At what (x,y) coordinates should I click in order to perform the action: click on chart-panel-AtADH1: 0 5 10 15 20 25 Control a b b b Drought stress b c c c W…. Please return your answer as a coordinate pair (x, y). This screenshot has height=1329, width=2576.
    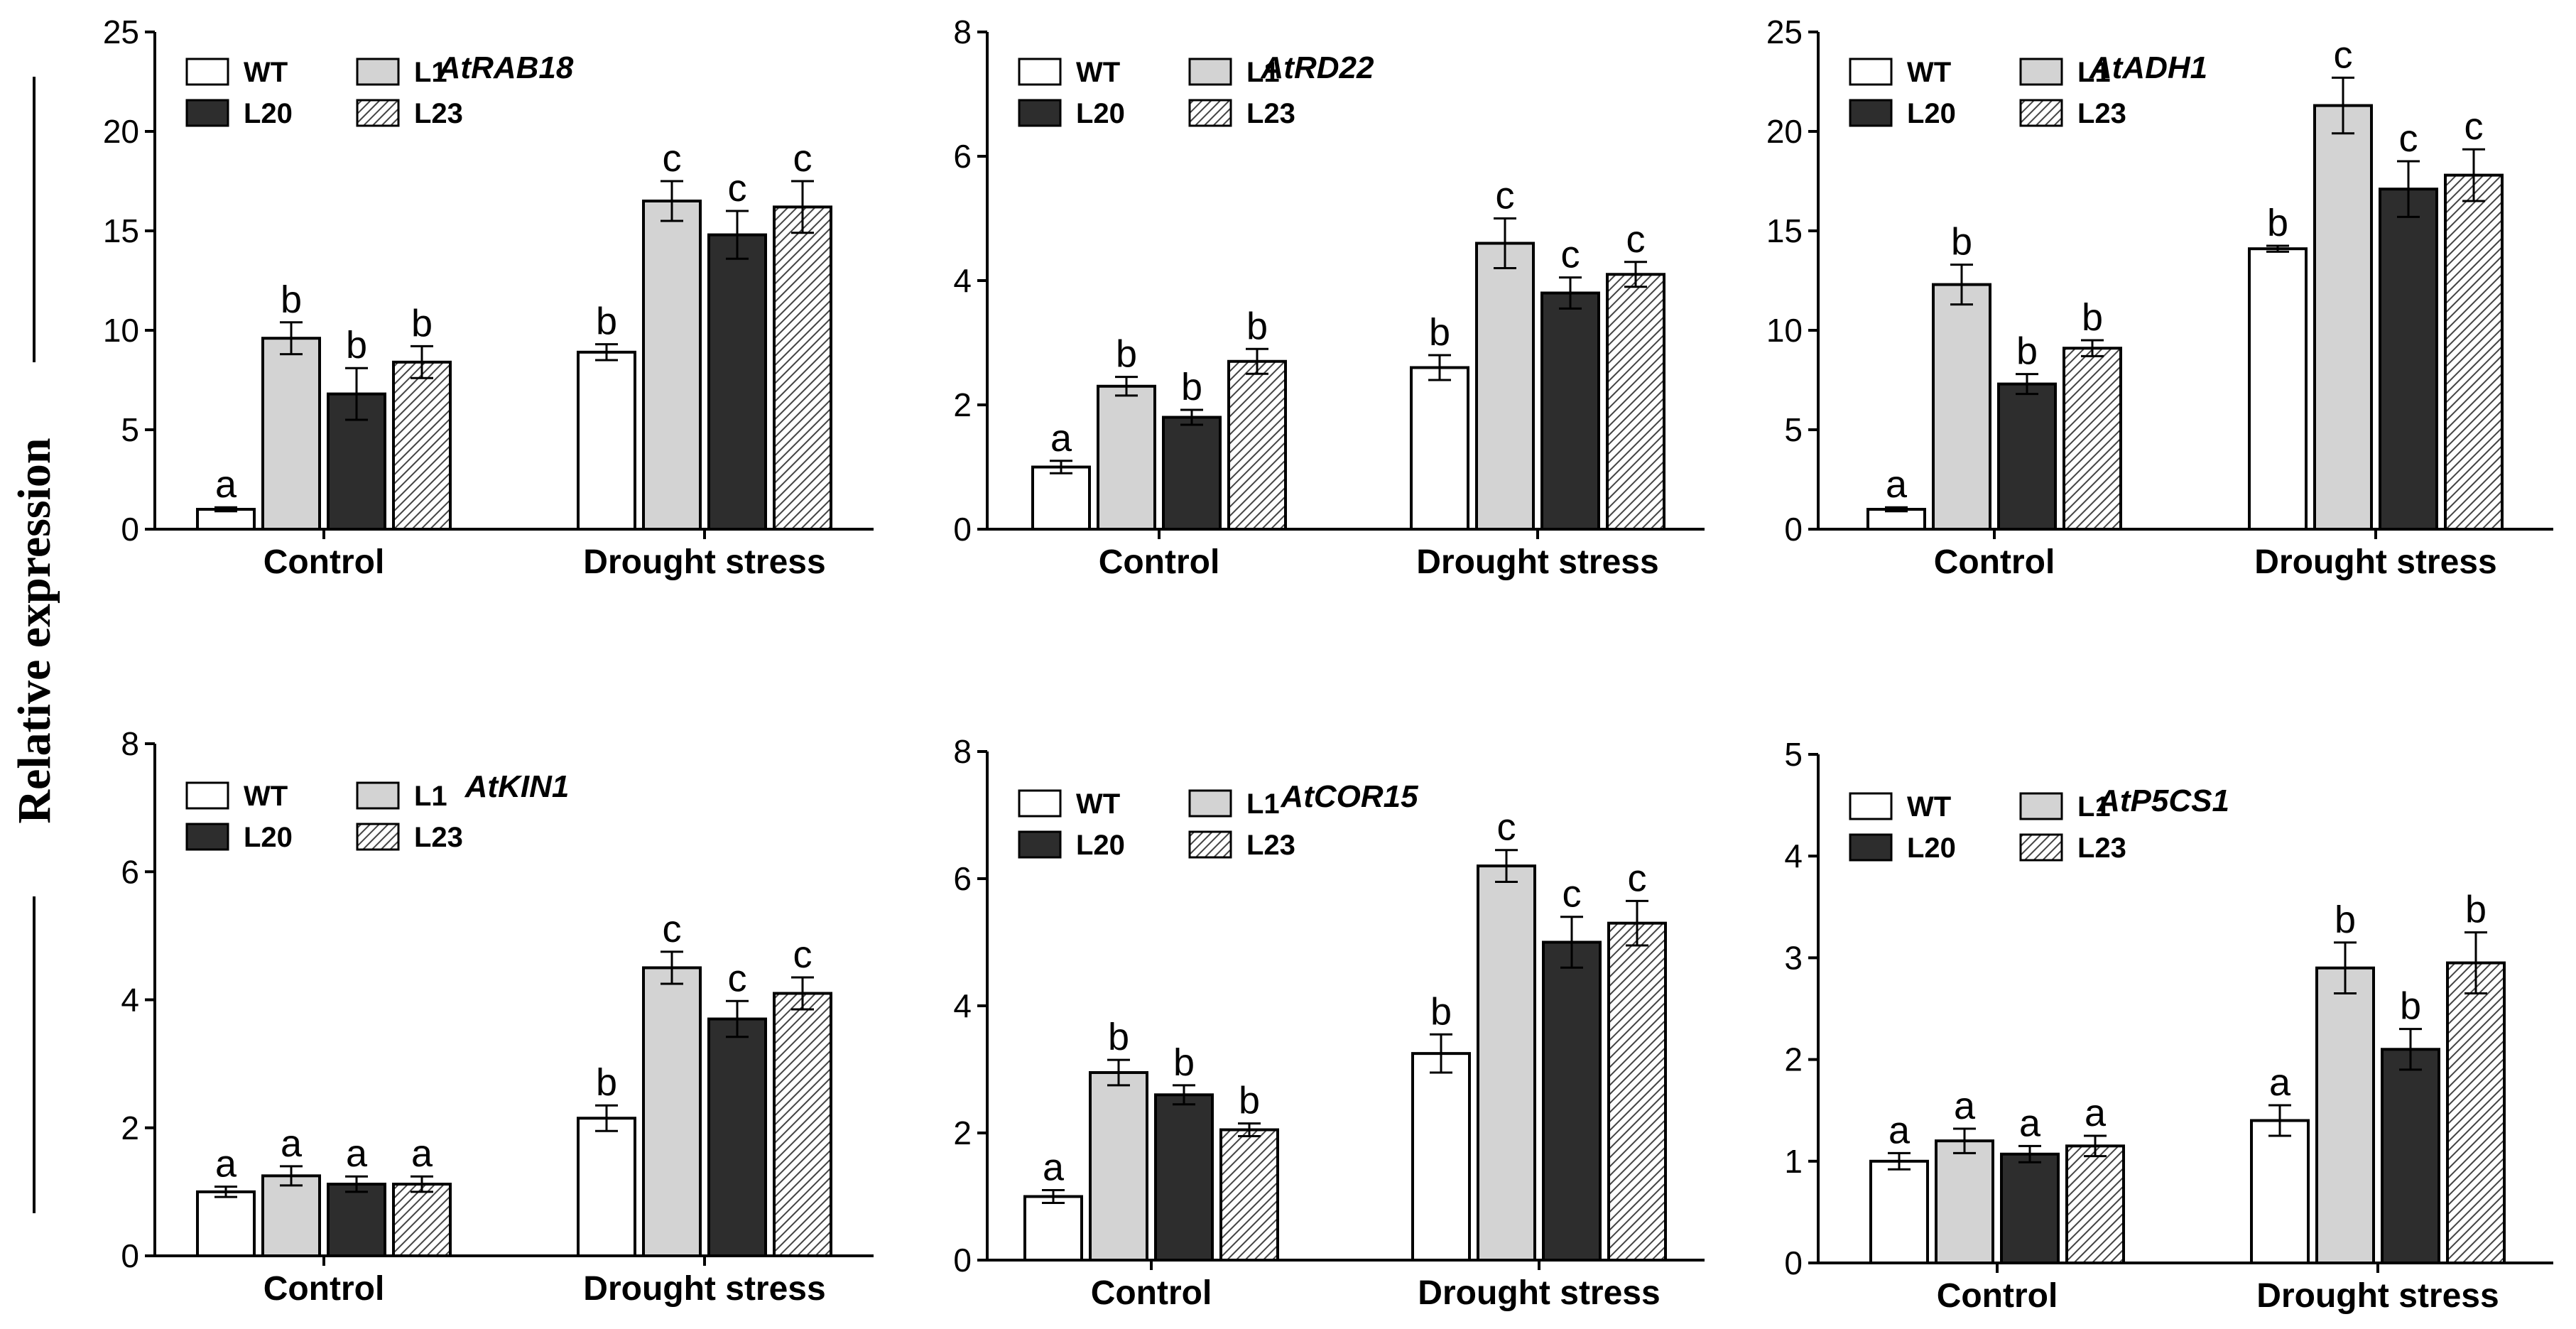
    Looking at the image, I should click on (2159, 297).